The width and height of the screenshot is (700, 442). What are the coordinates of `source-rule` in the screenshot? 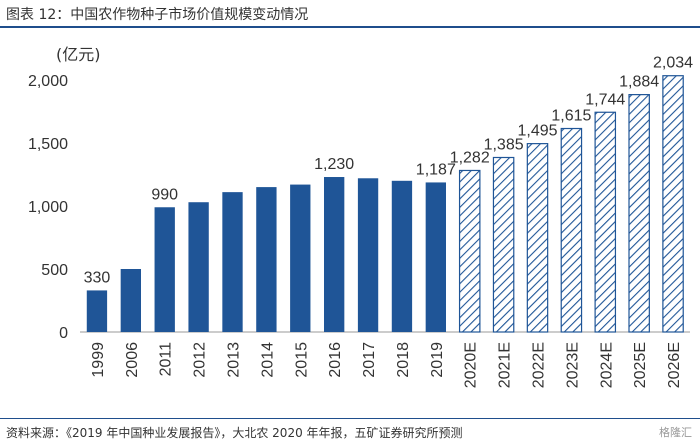 It's located at (350, 418).